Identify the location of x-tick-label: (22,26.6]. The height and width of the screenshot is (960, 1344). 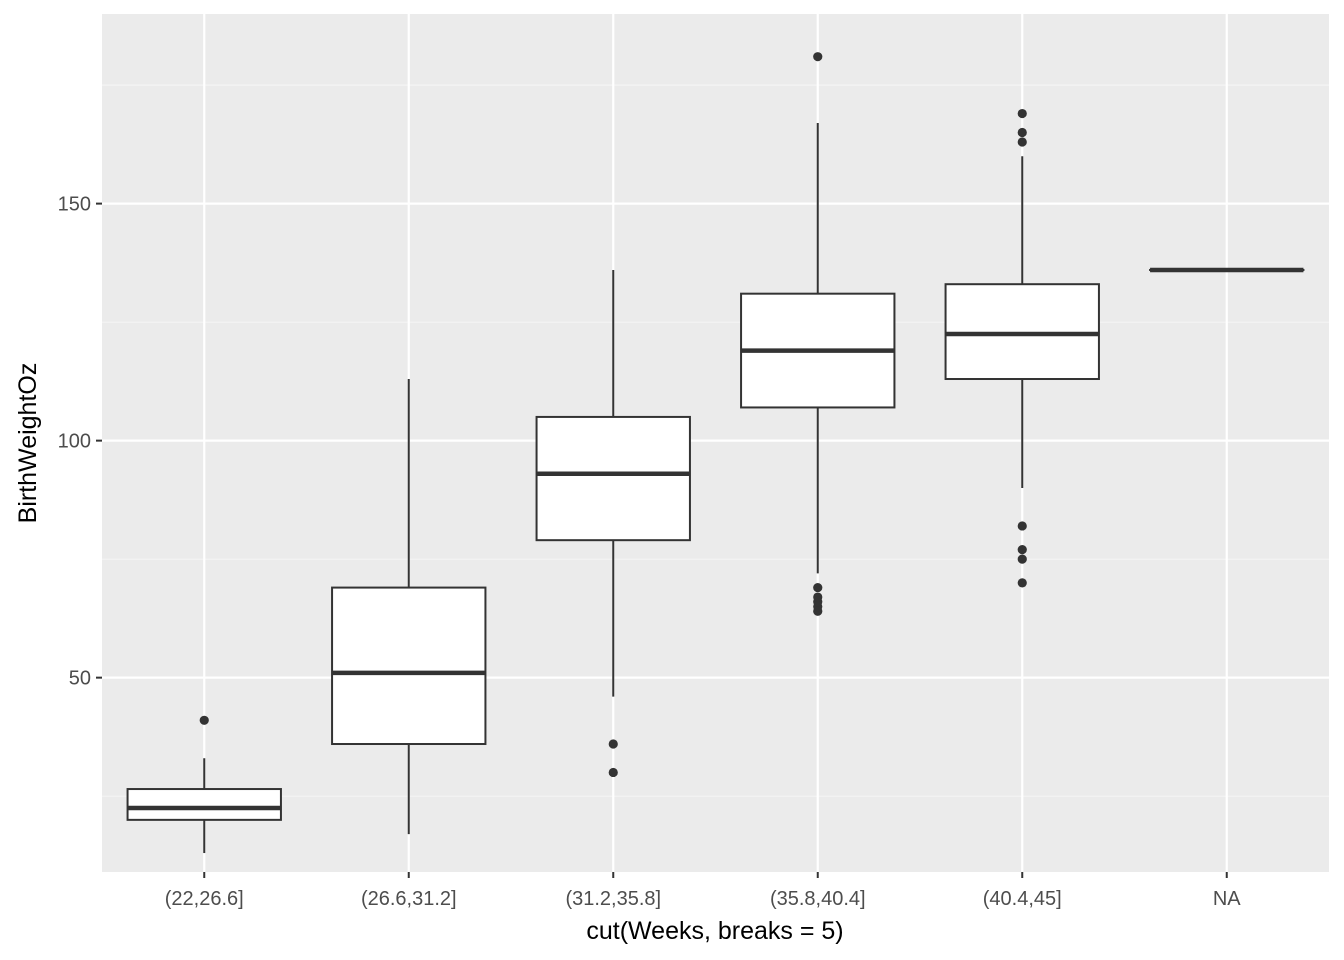
(204, 899).